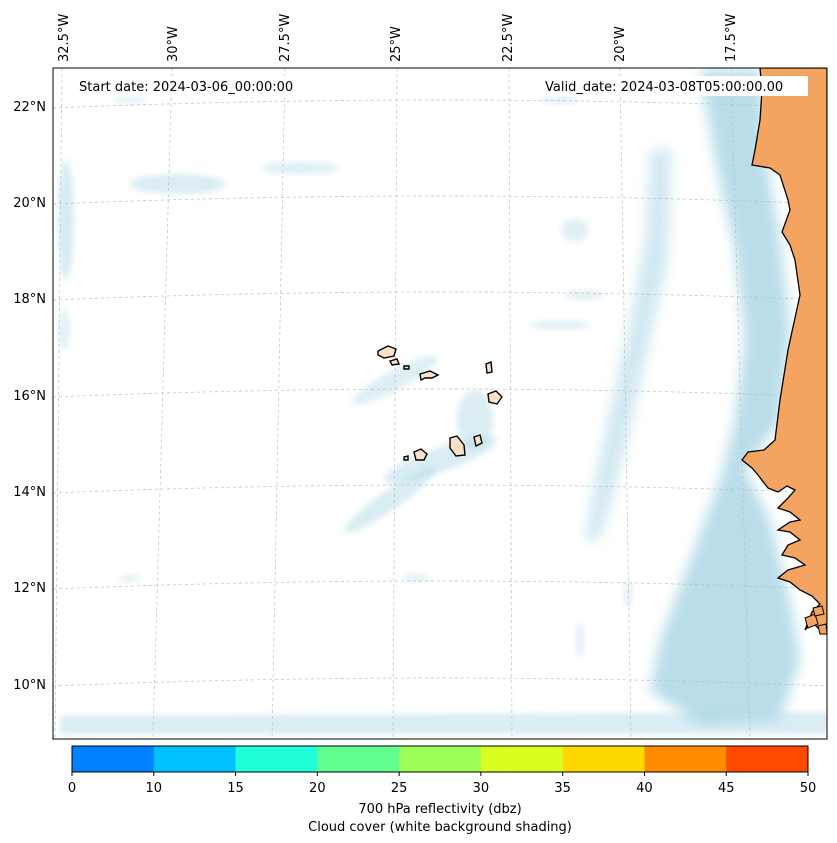 Image resolution: width=837 pixels, height=843 pixels. What do you see at coordinates (439, 809) in the screenshot?
I see `colorbar-label-reflectivity: 700 hPa reflectivity (dbz)` at bounding box center [439, 809].